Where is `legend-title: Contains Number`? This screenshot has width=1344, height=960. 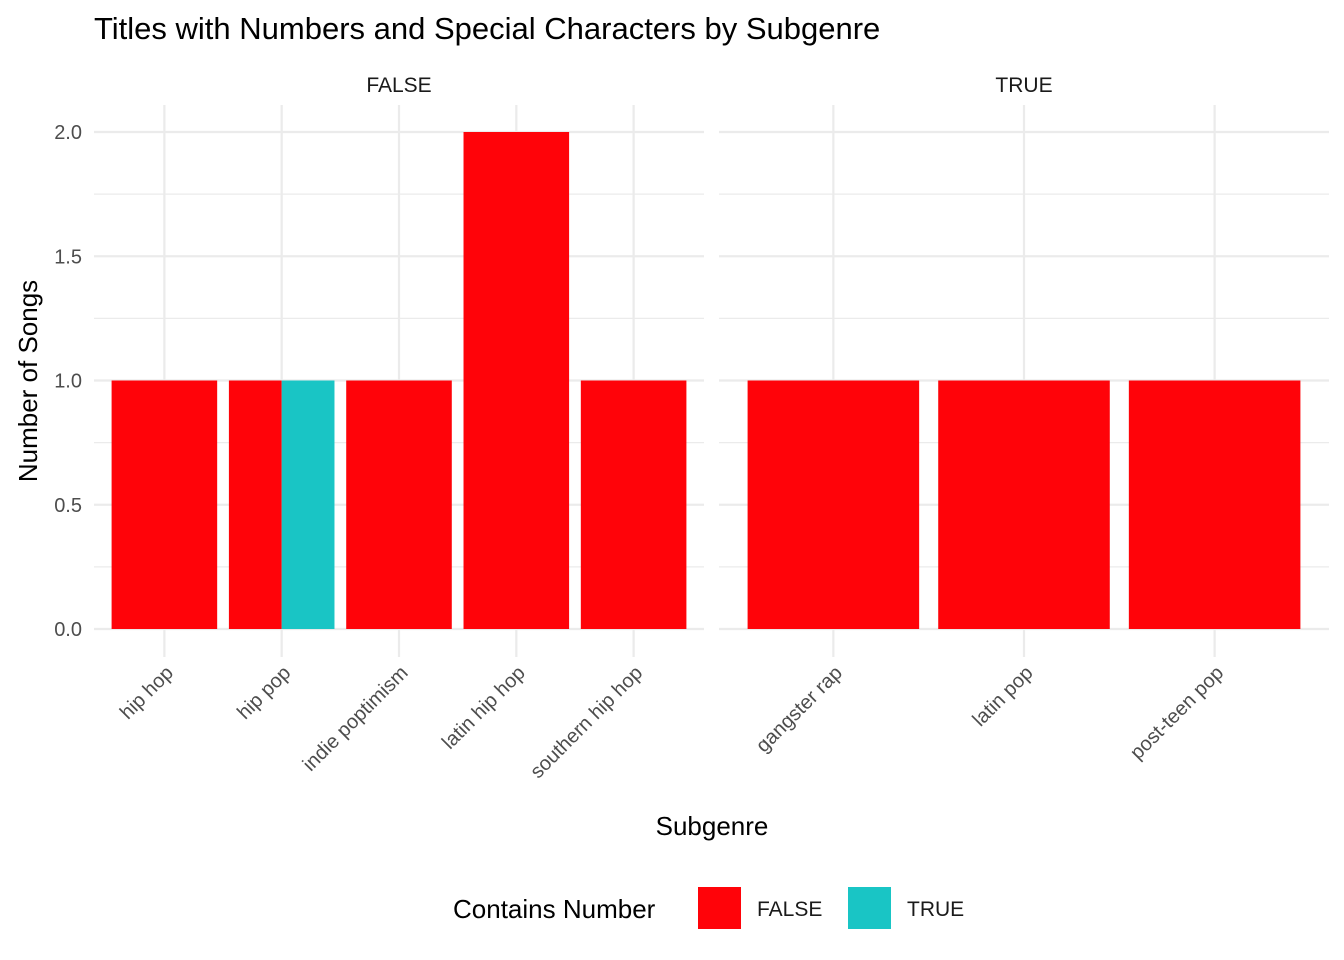
legend-title: Contains Number is located at coordinates (554, 909).